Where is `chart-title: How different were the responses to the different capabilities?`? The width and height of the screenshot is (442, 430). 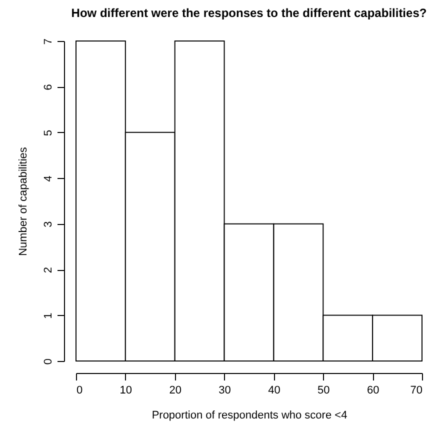
chart-title: How different were the responses to the different capabilities? is located at coordinates (249, 13).